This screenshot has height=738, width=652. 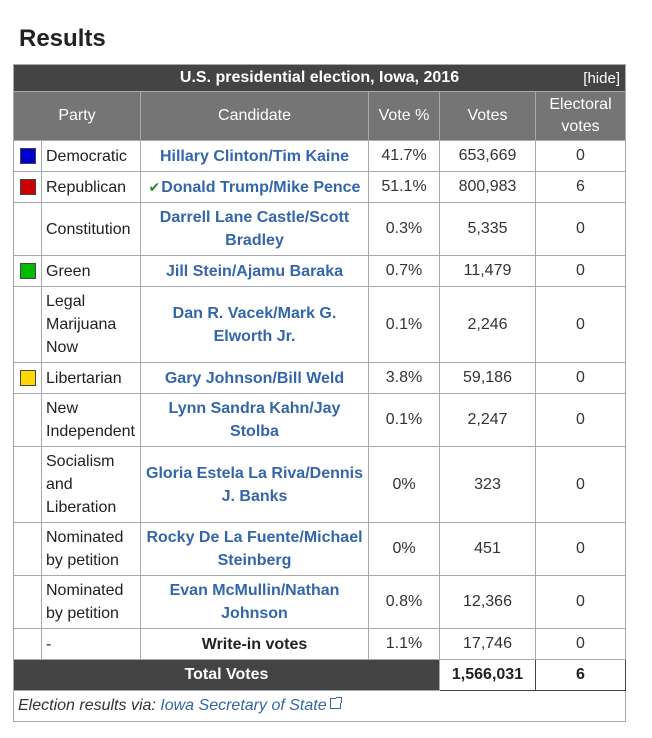 What do you see at coordinates (275, 324) in the screenshot?
I see `running-mate-link: Mark G. Elworth Jr.` at bounding box center [275, 324].